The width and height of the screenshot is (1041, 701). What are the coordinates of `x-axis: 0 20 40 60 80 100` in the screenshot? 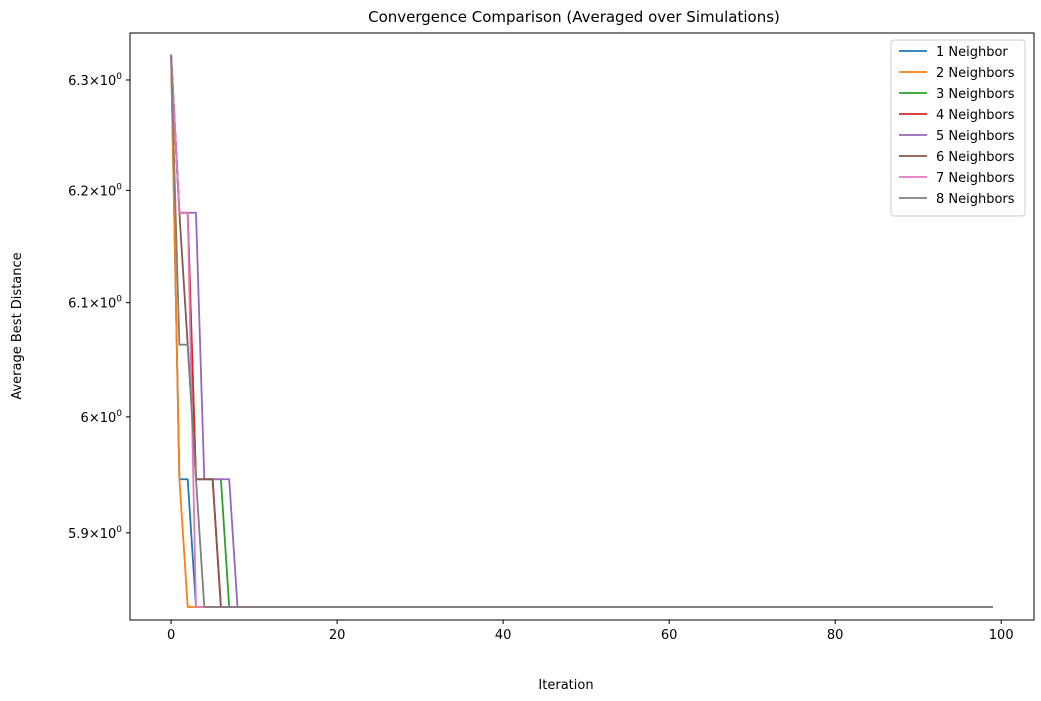 It's located at (590, 631).